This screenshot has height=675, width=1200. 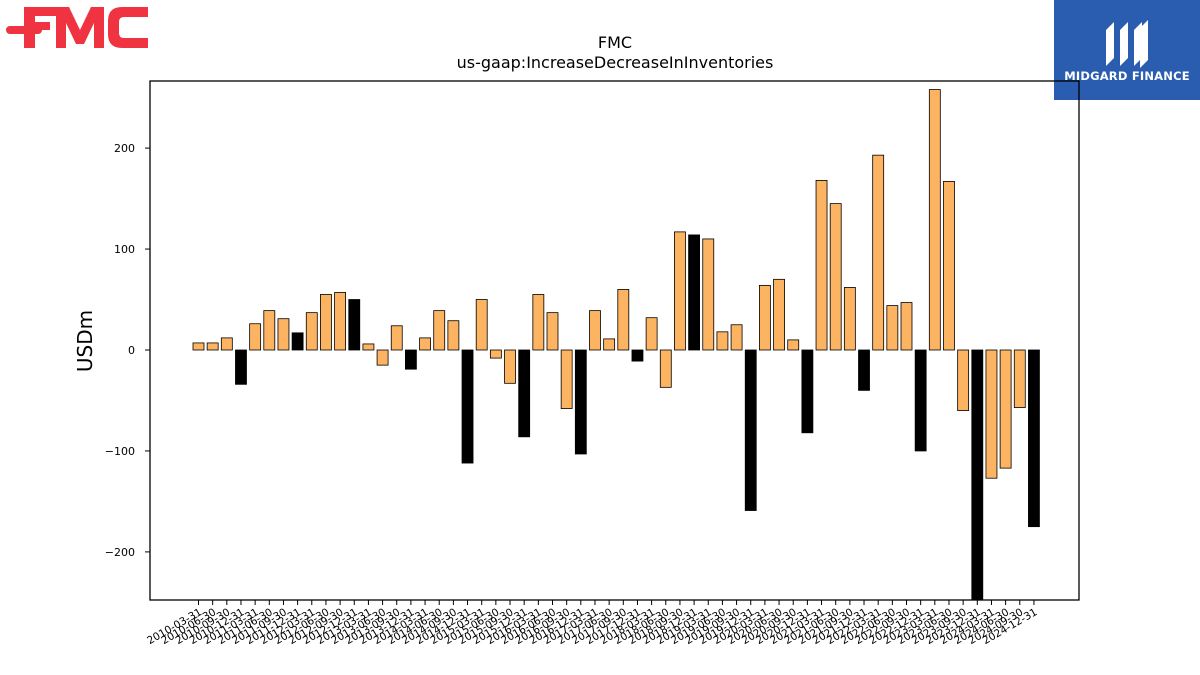 What do you see at coordinates (124, 249) in the screenshot?
I see `y-tick-label: 100` at bounding box center [124, 249].